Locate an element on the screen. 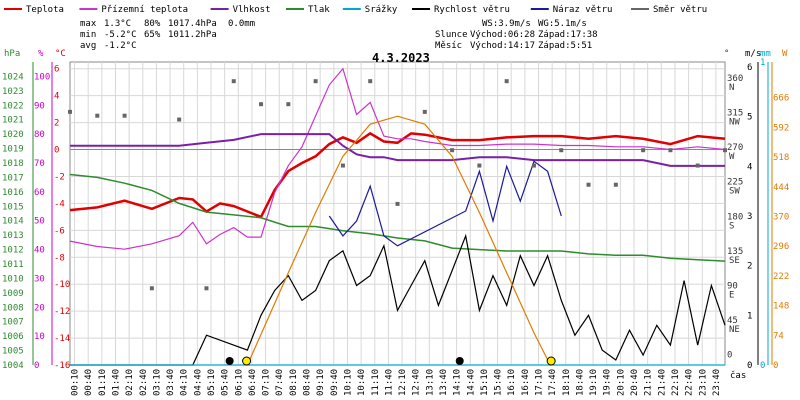  x-tick-label: 00:10 is located at coordinates (76, 382).